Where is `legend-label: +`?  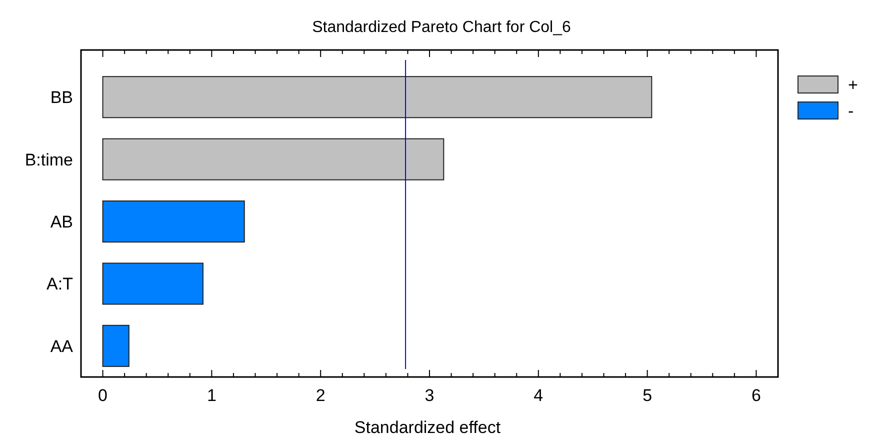 legend-label: + is located at coordinates (853, 84).